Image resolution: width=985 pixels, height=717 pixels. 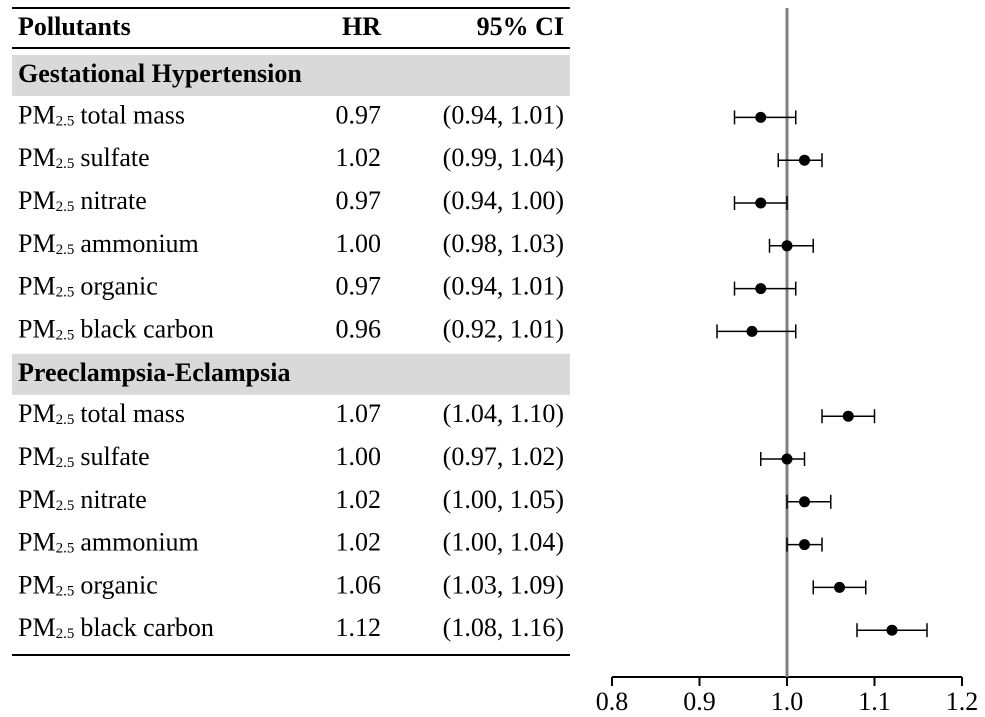 I want to click on header: Pollutants, so click(x=74, y=26).